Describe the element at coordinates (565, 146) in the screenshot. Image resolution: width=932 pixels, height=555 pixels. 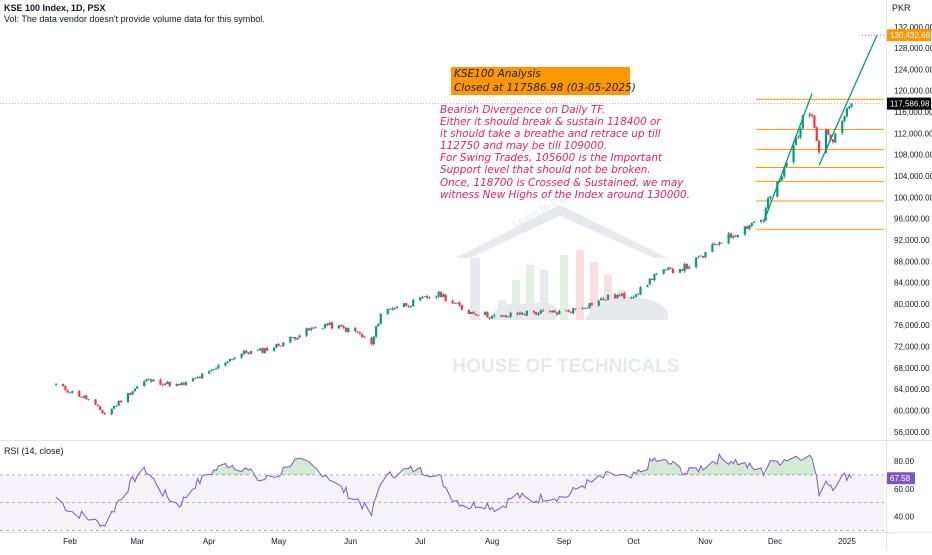
I see `commentary-line: 112750 and may be till 109000.` at that location.